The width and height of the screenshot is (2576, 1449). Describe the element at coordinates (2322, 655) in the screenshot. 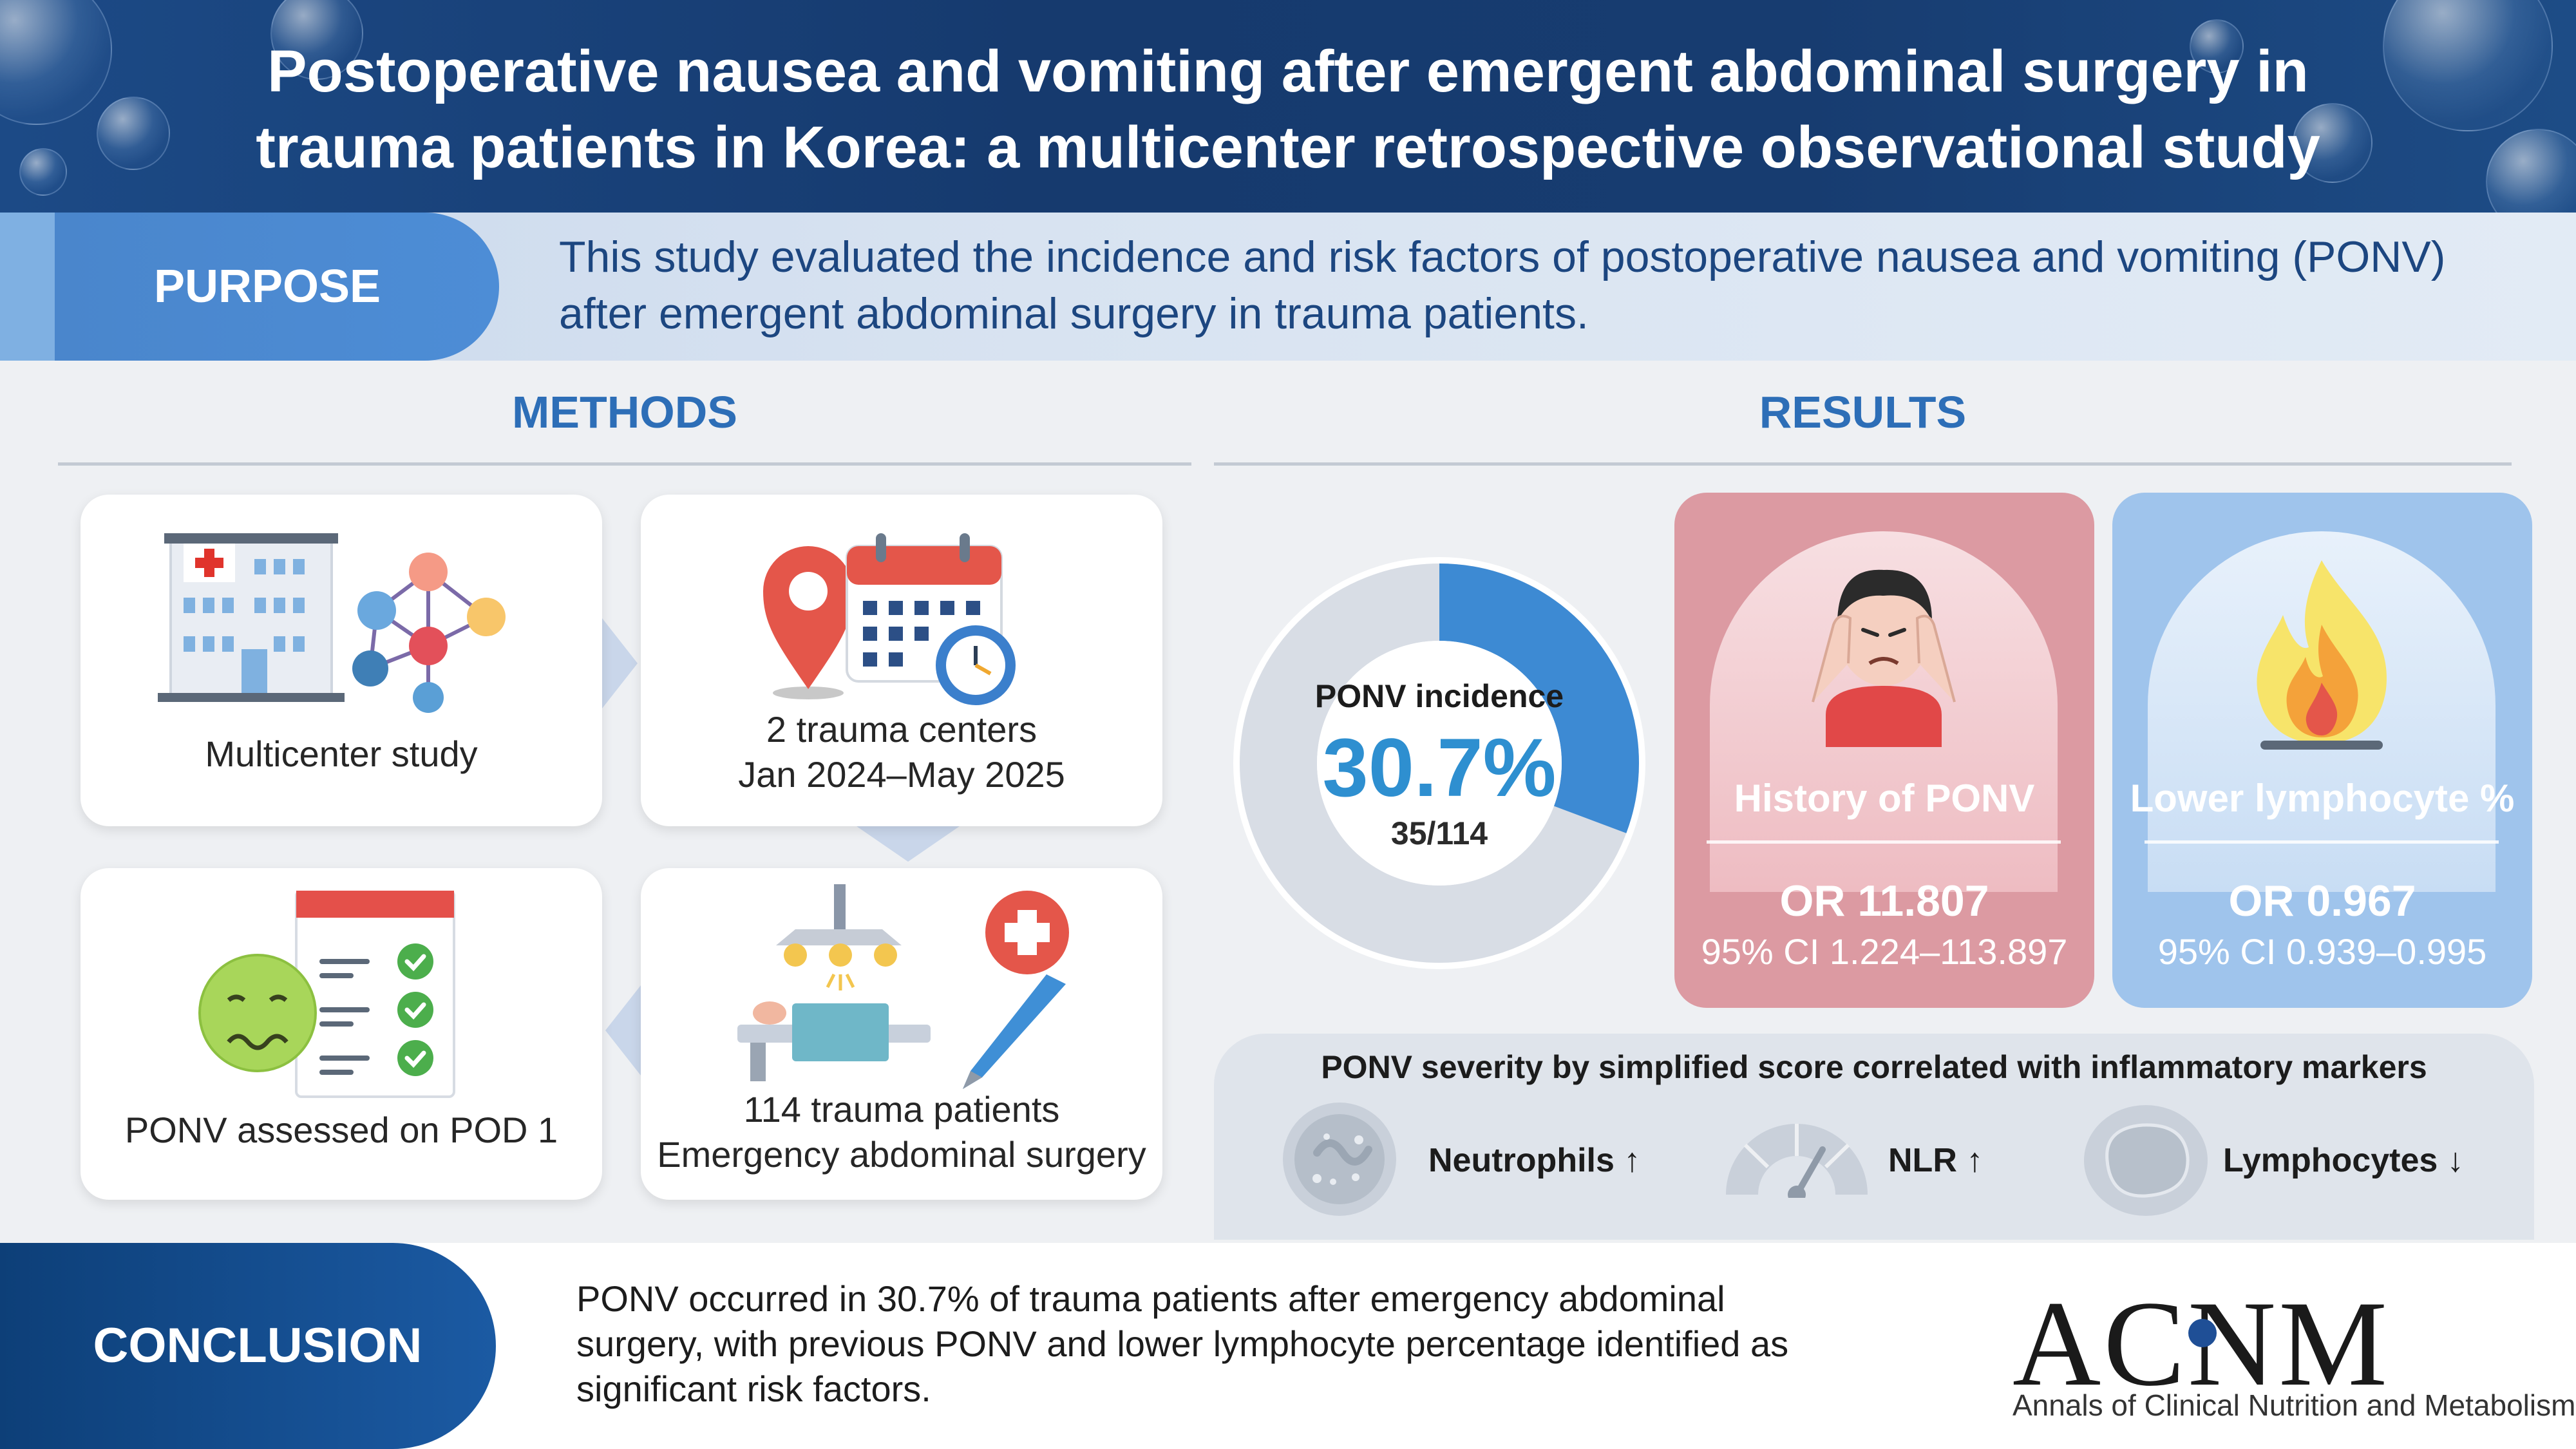

I see `fire-icon` at that location.